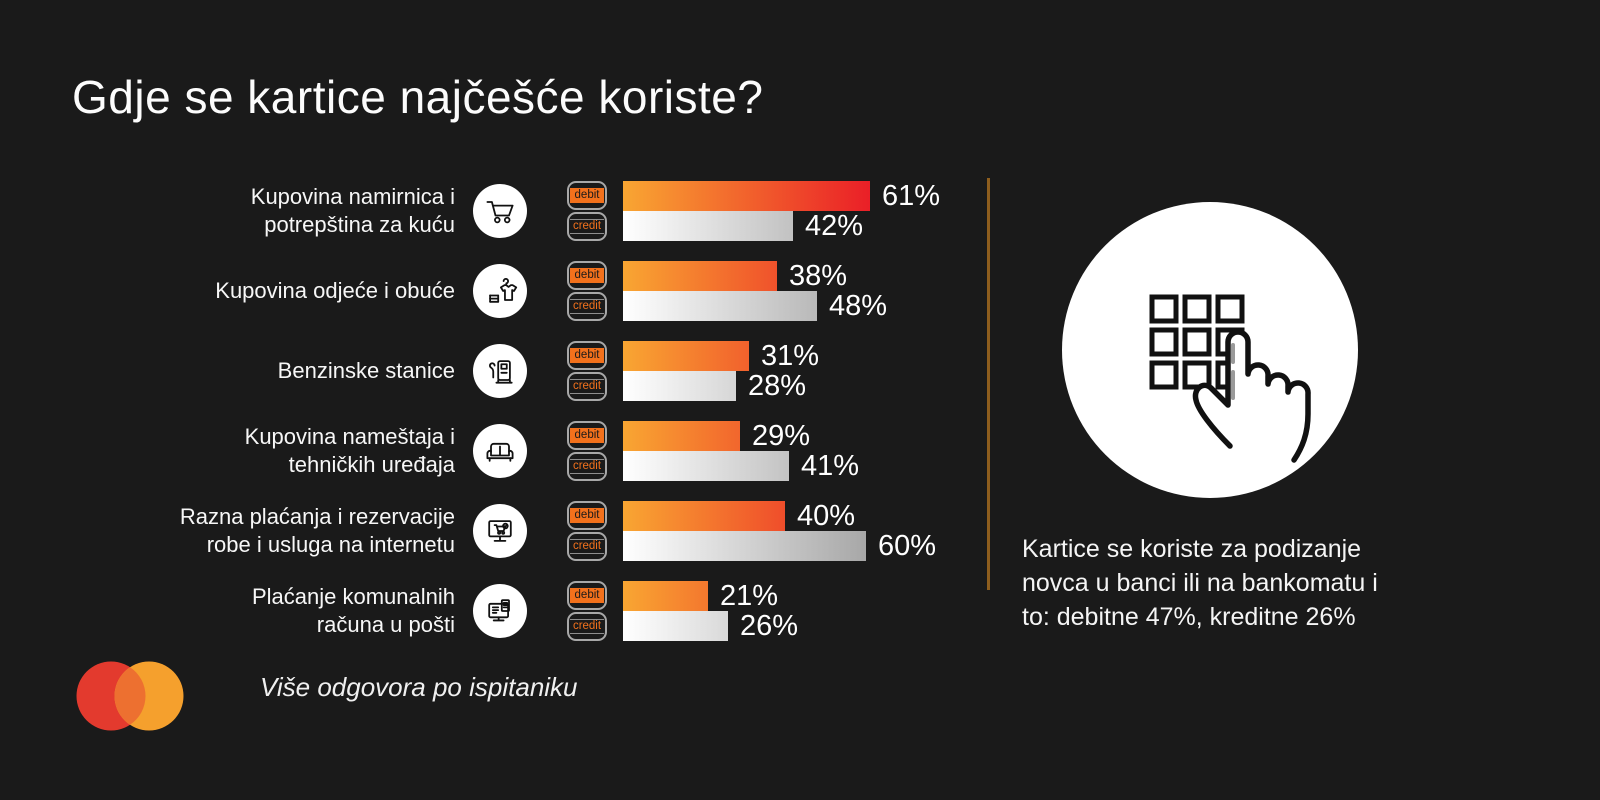 Image resolution: width=1600 pixels, height=800 pixels. I want to click on debit-value: 29%, so click(781, 435).